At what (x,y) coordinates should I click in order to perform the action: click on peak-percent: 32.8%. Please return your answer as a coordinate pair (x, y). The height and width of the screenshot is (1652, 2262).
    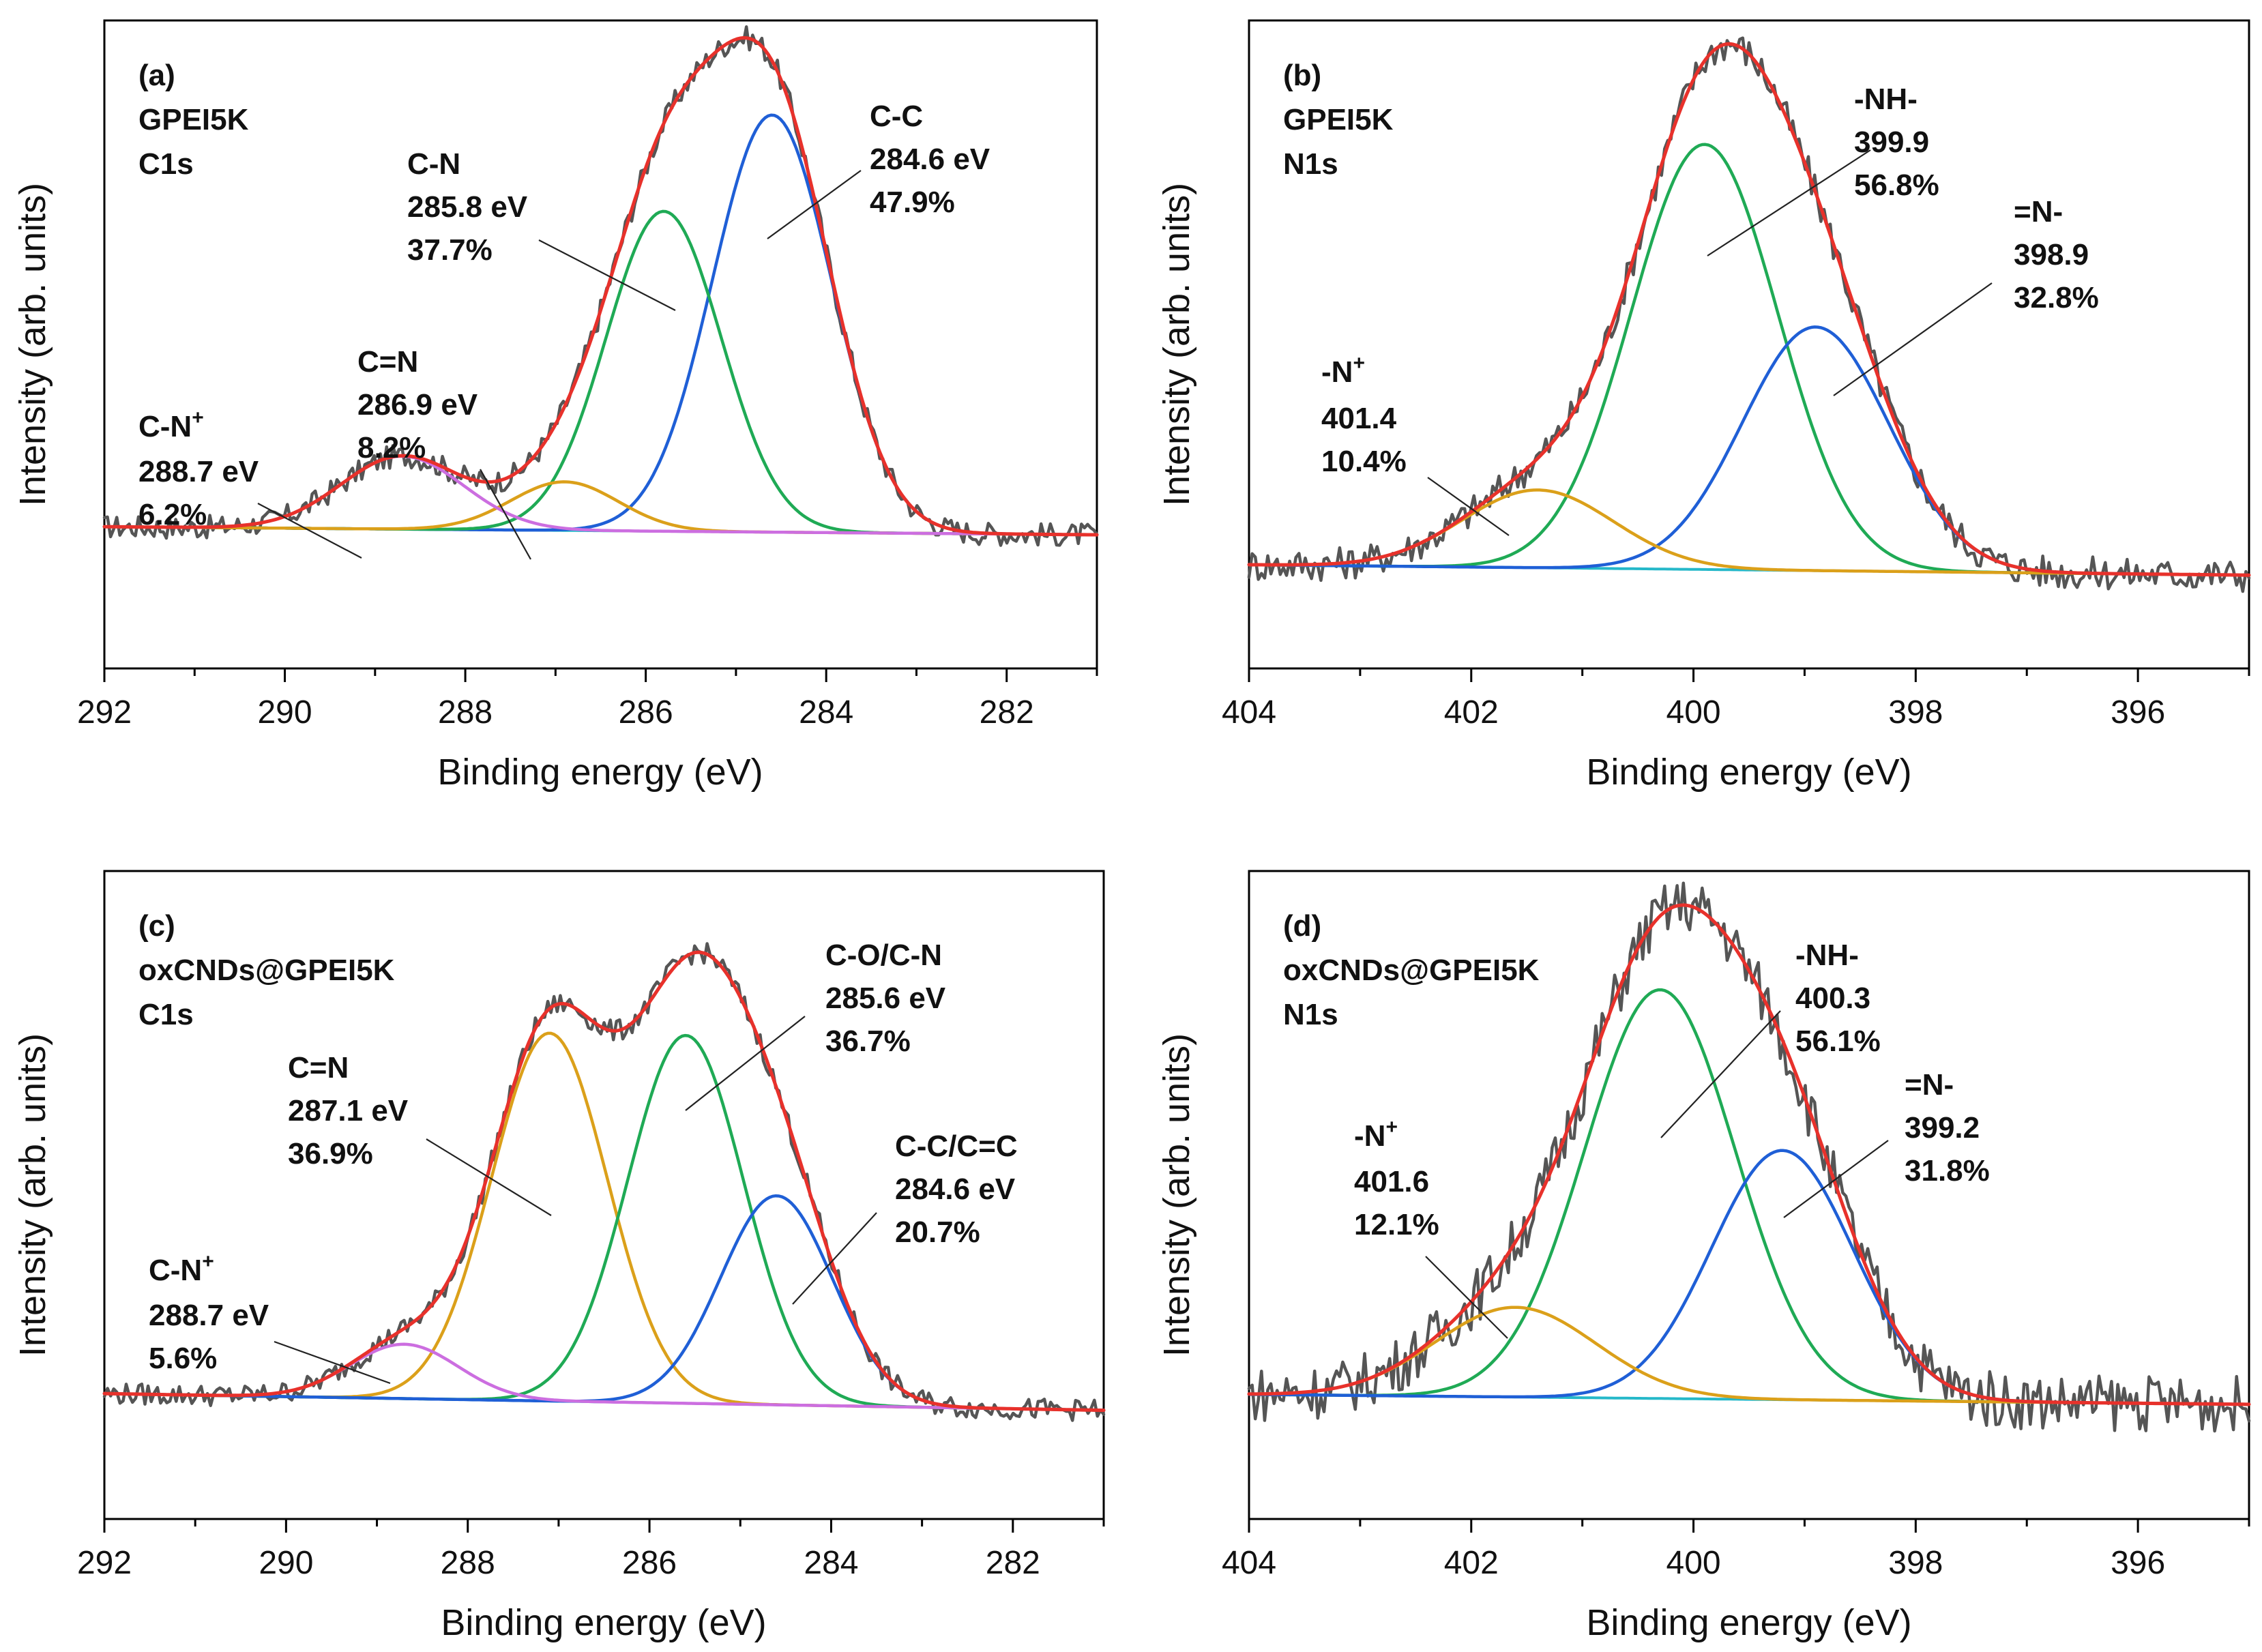
    Looking at the image, I should click on (2056, 297).